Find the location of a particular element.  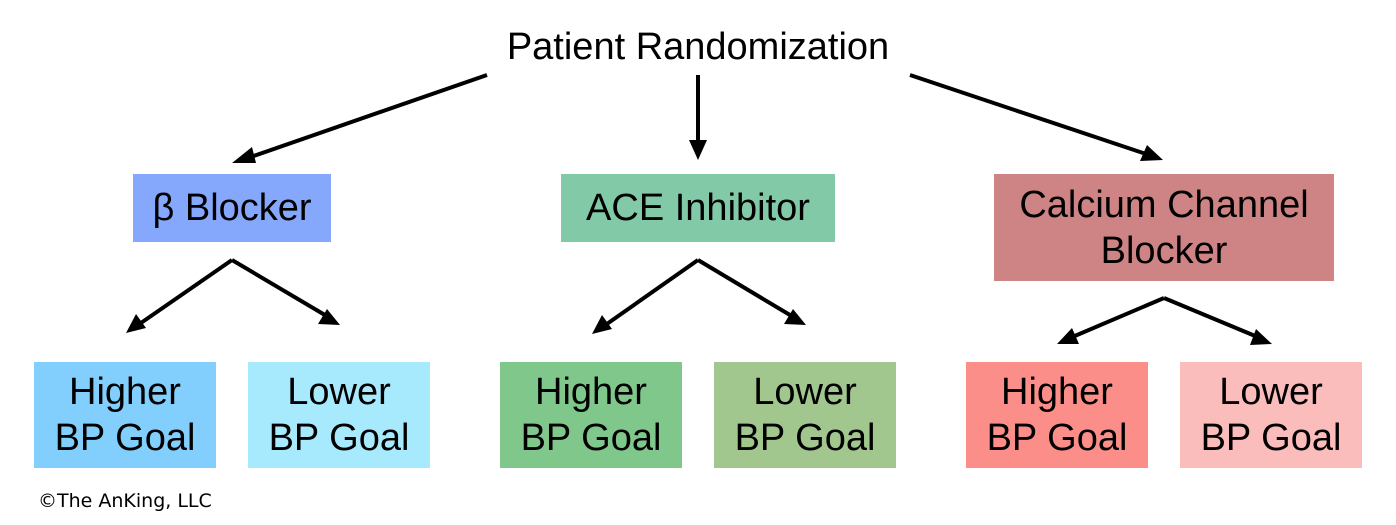

arrow-ace-to-higher is located at coordinates (651, 293).